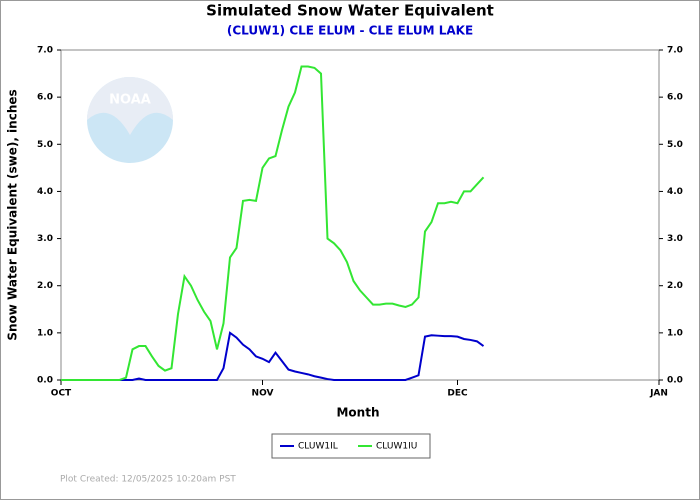 This screenshot has height=500, width=700. Describe the element at coordinates (45, 192) in the screenshot. I see `y-tick-label: 4.0` at that location.